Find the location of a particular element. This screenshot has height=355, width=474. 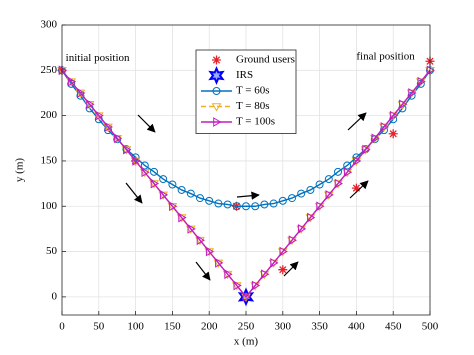

x-tick-label: 500 is located at coordinates (430, 327).